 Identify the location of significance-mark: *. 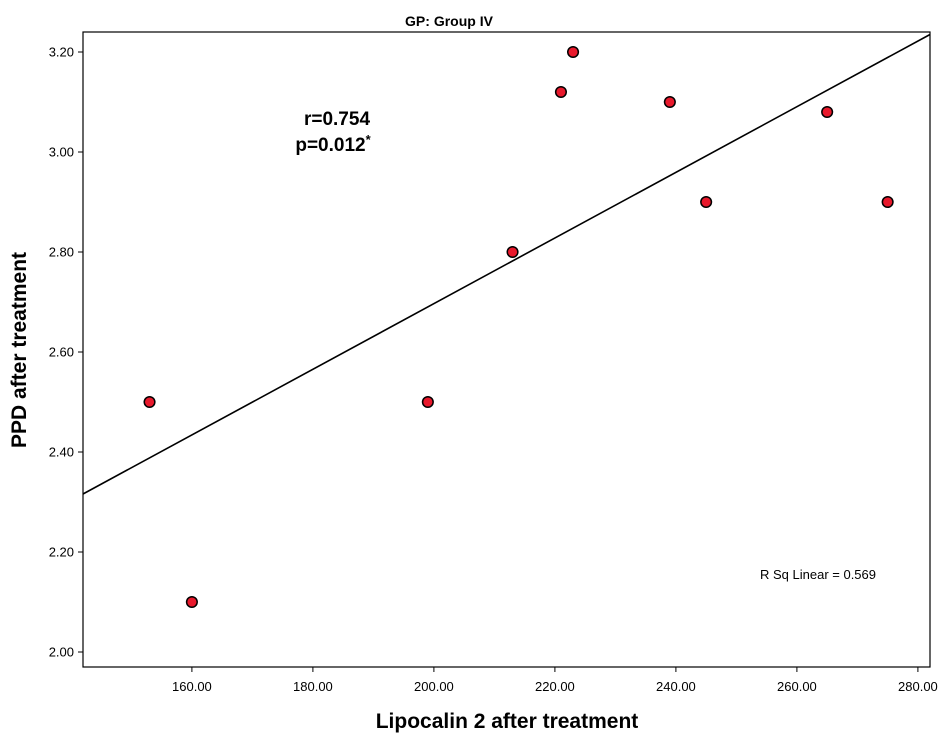
(369, 139).